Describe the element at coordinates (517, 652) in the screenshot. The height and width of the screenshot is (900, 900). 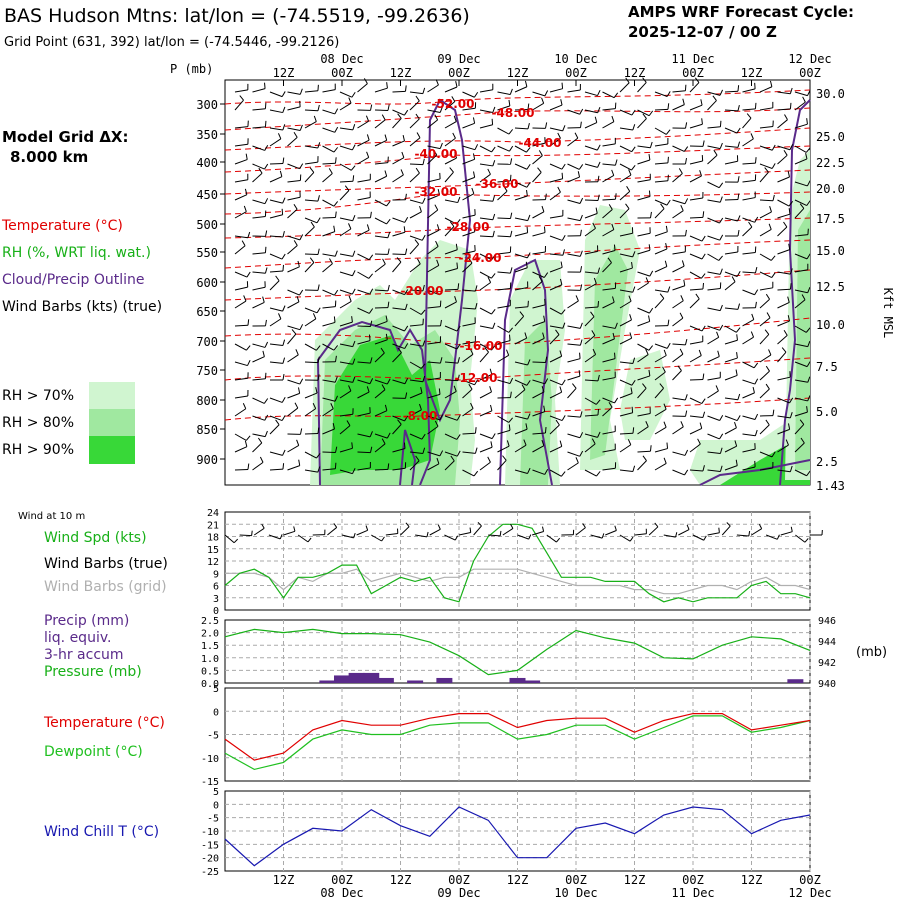
I see `pressure-line` at that location.